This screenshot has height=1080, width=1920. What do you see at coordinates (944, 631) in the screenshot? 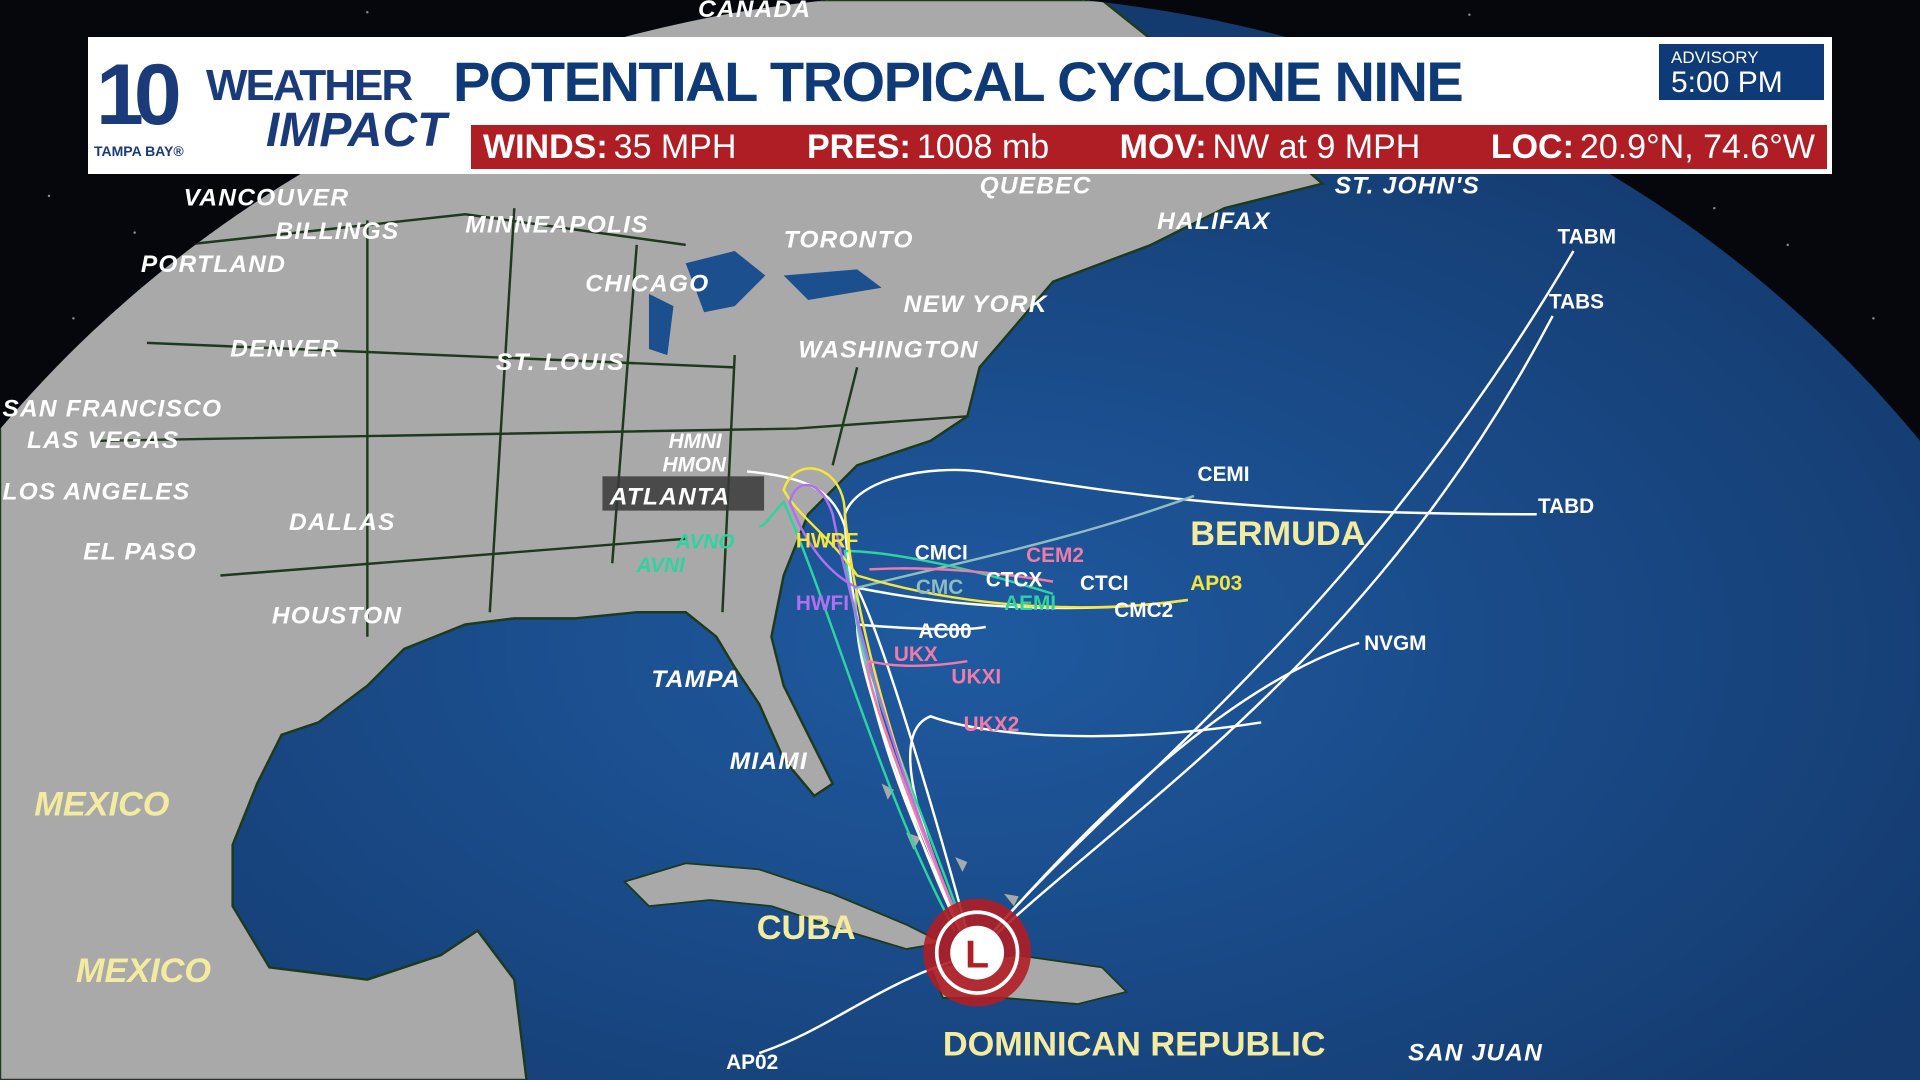
I see `model-label-ac00: AC00` at bounding box center [944, 631].